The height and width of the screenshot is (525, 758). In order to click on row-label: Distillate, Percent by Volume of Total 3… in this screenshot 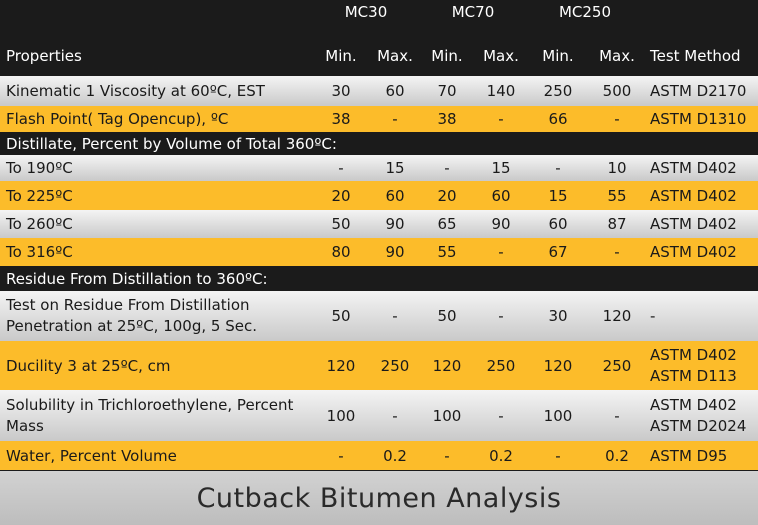, I will do `click(171, 143)`.